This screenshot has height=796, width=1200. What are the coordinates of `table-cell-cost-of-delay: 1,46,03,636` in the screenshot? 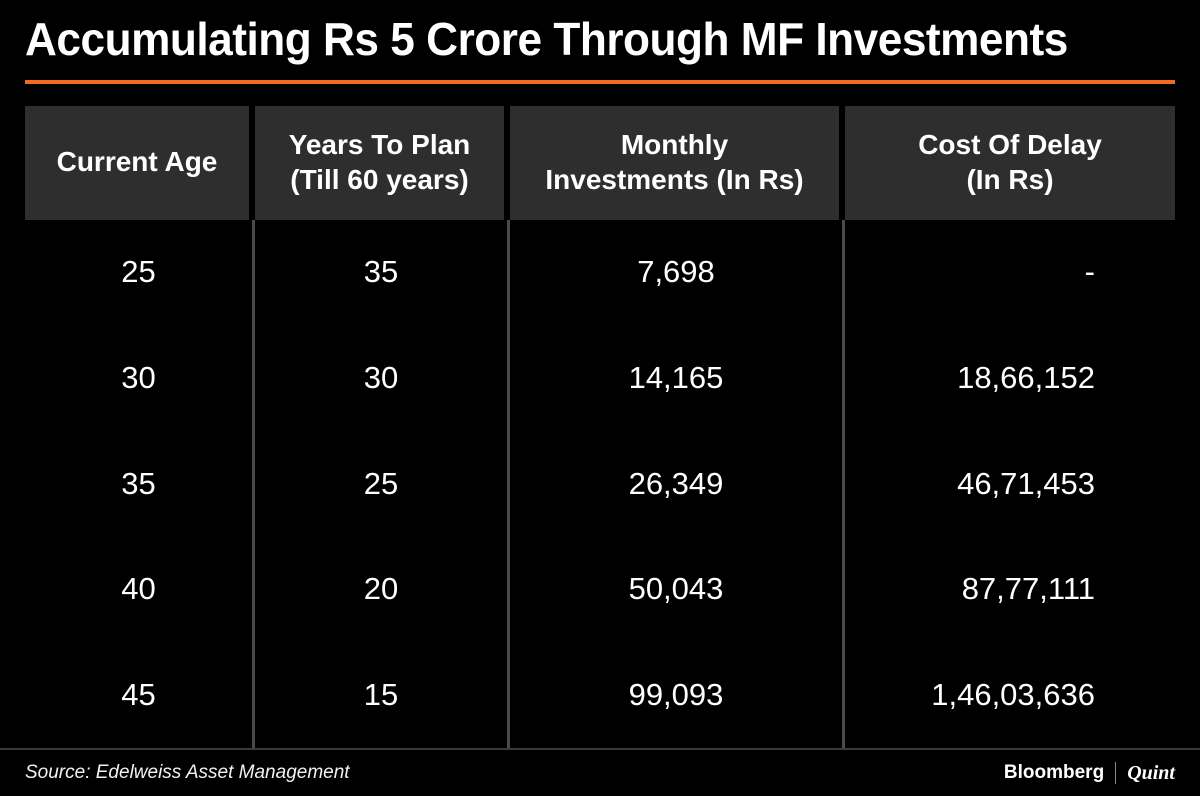 It's located at (1013, 695).